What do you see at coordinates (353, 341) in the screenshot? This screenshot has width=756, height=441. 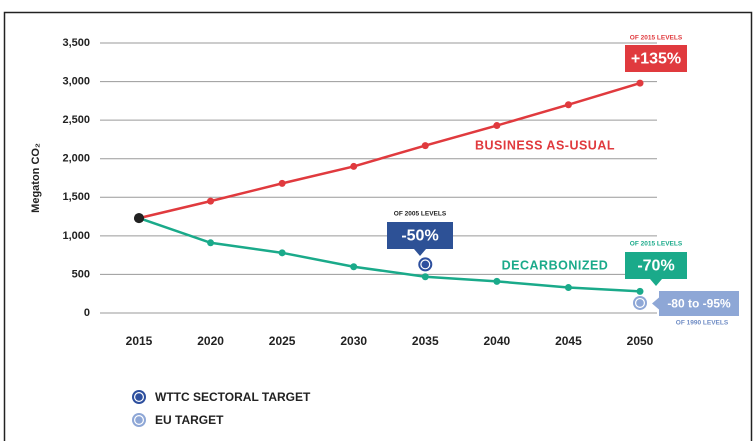 I see `x-tick-label: 2030` at bounding box center [353, 341].